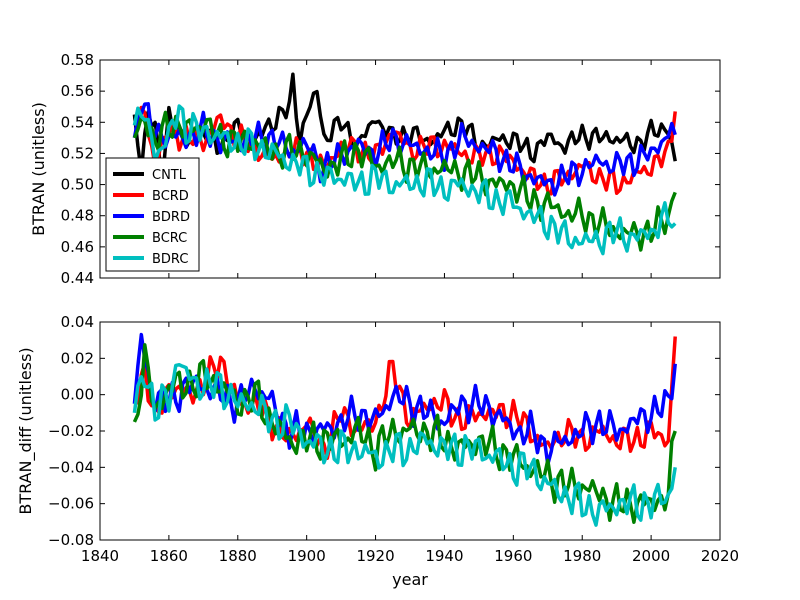 The width and height of the screenshot is (800, 600). What do you see at coordinates (77, 153) in the screenshot?
I see `y-tick-label: 0.52` at bounding box center [77, 153].